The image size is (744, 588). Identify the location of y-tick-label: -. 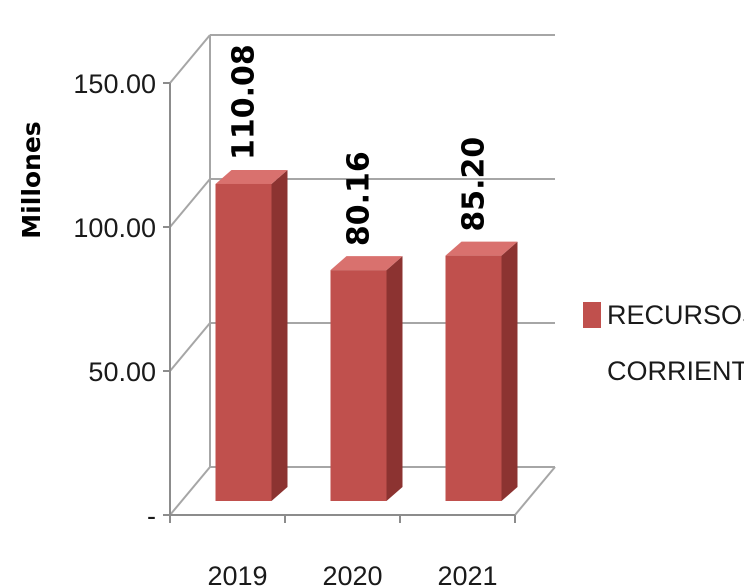
(151, 516).